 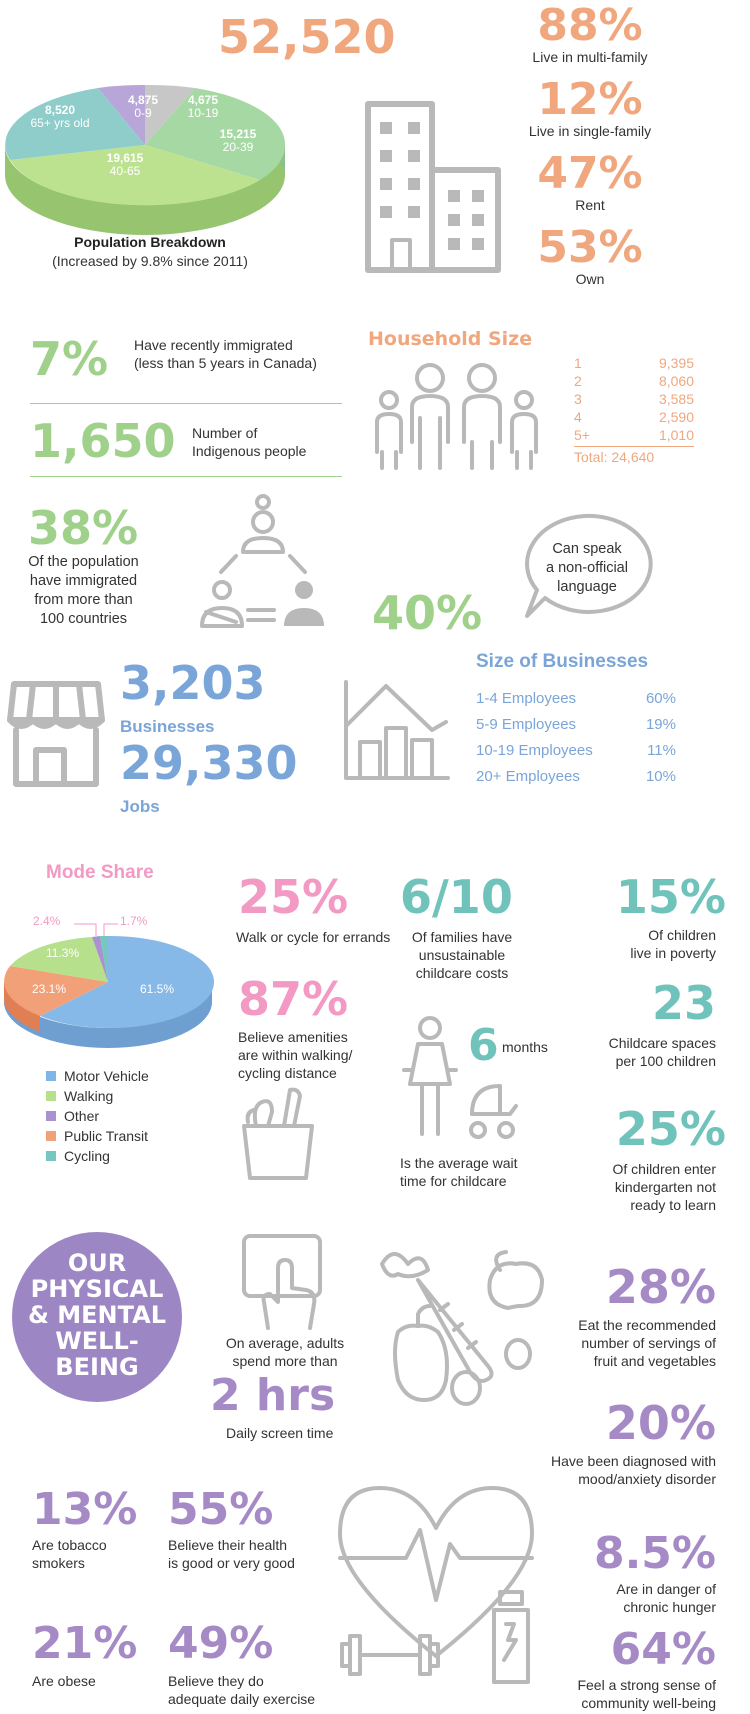 What do you see at coordinates (203, 113) in the screenshot?
I see `pie-label-10-19-age: 10-19` at bounding box center [203, 113].